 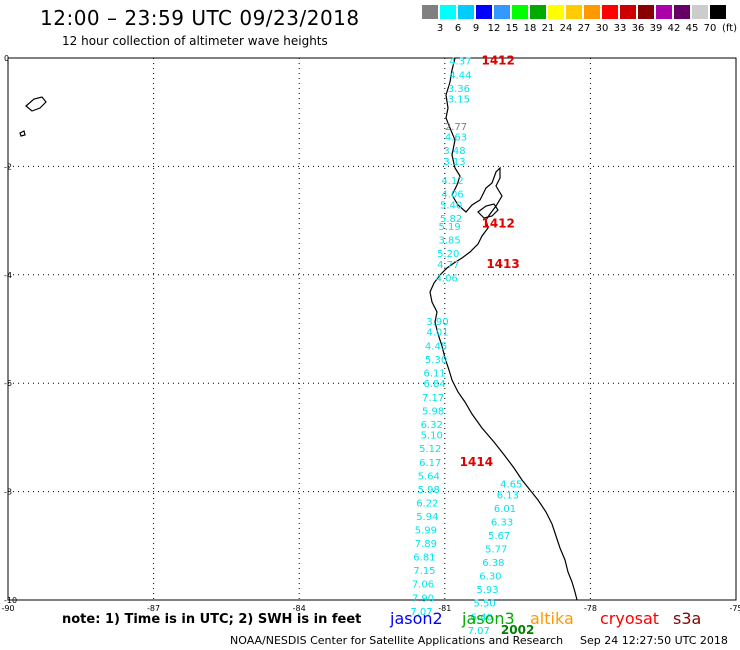 What do you see at coordinates (7, 608) in the screenshot?
I see `x-tick-label: -90` at bounding box center [7, 608].